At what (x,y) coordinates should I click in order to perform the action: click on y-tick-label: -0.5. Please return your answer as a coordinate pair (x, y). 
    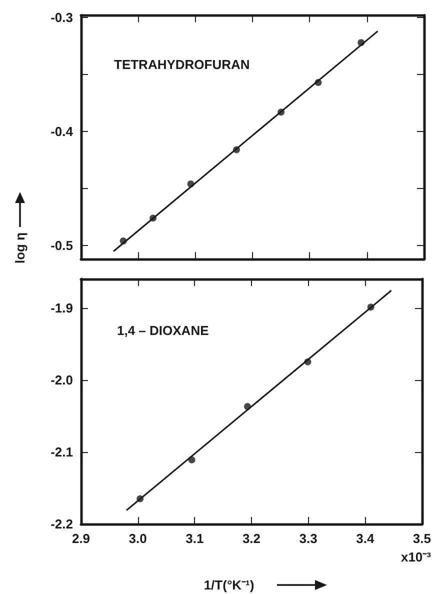
    Looking at the image, I should click on (61, 245).